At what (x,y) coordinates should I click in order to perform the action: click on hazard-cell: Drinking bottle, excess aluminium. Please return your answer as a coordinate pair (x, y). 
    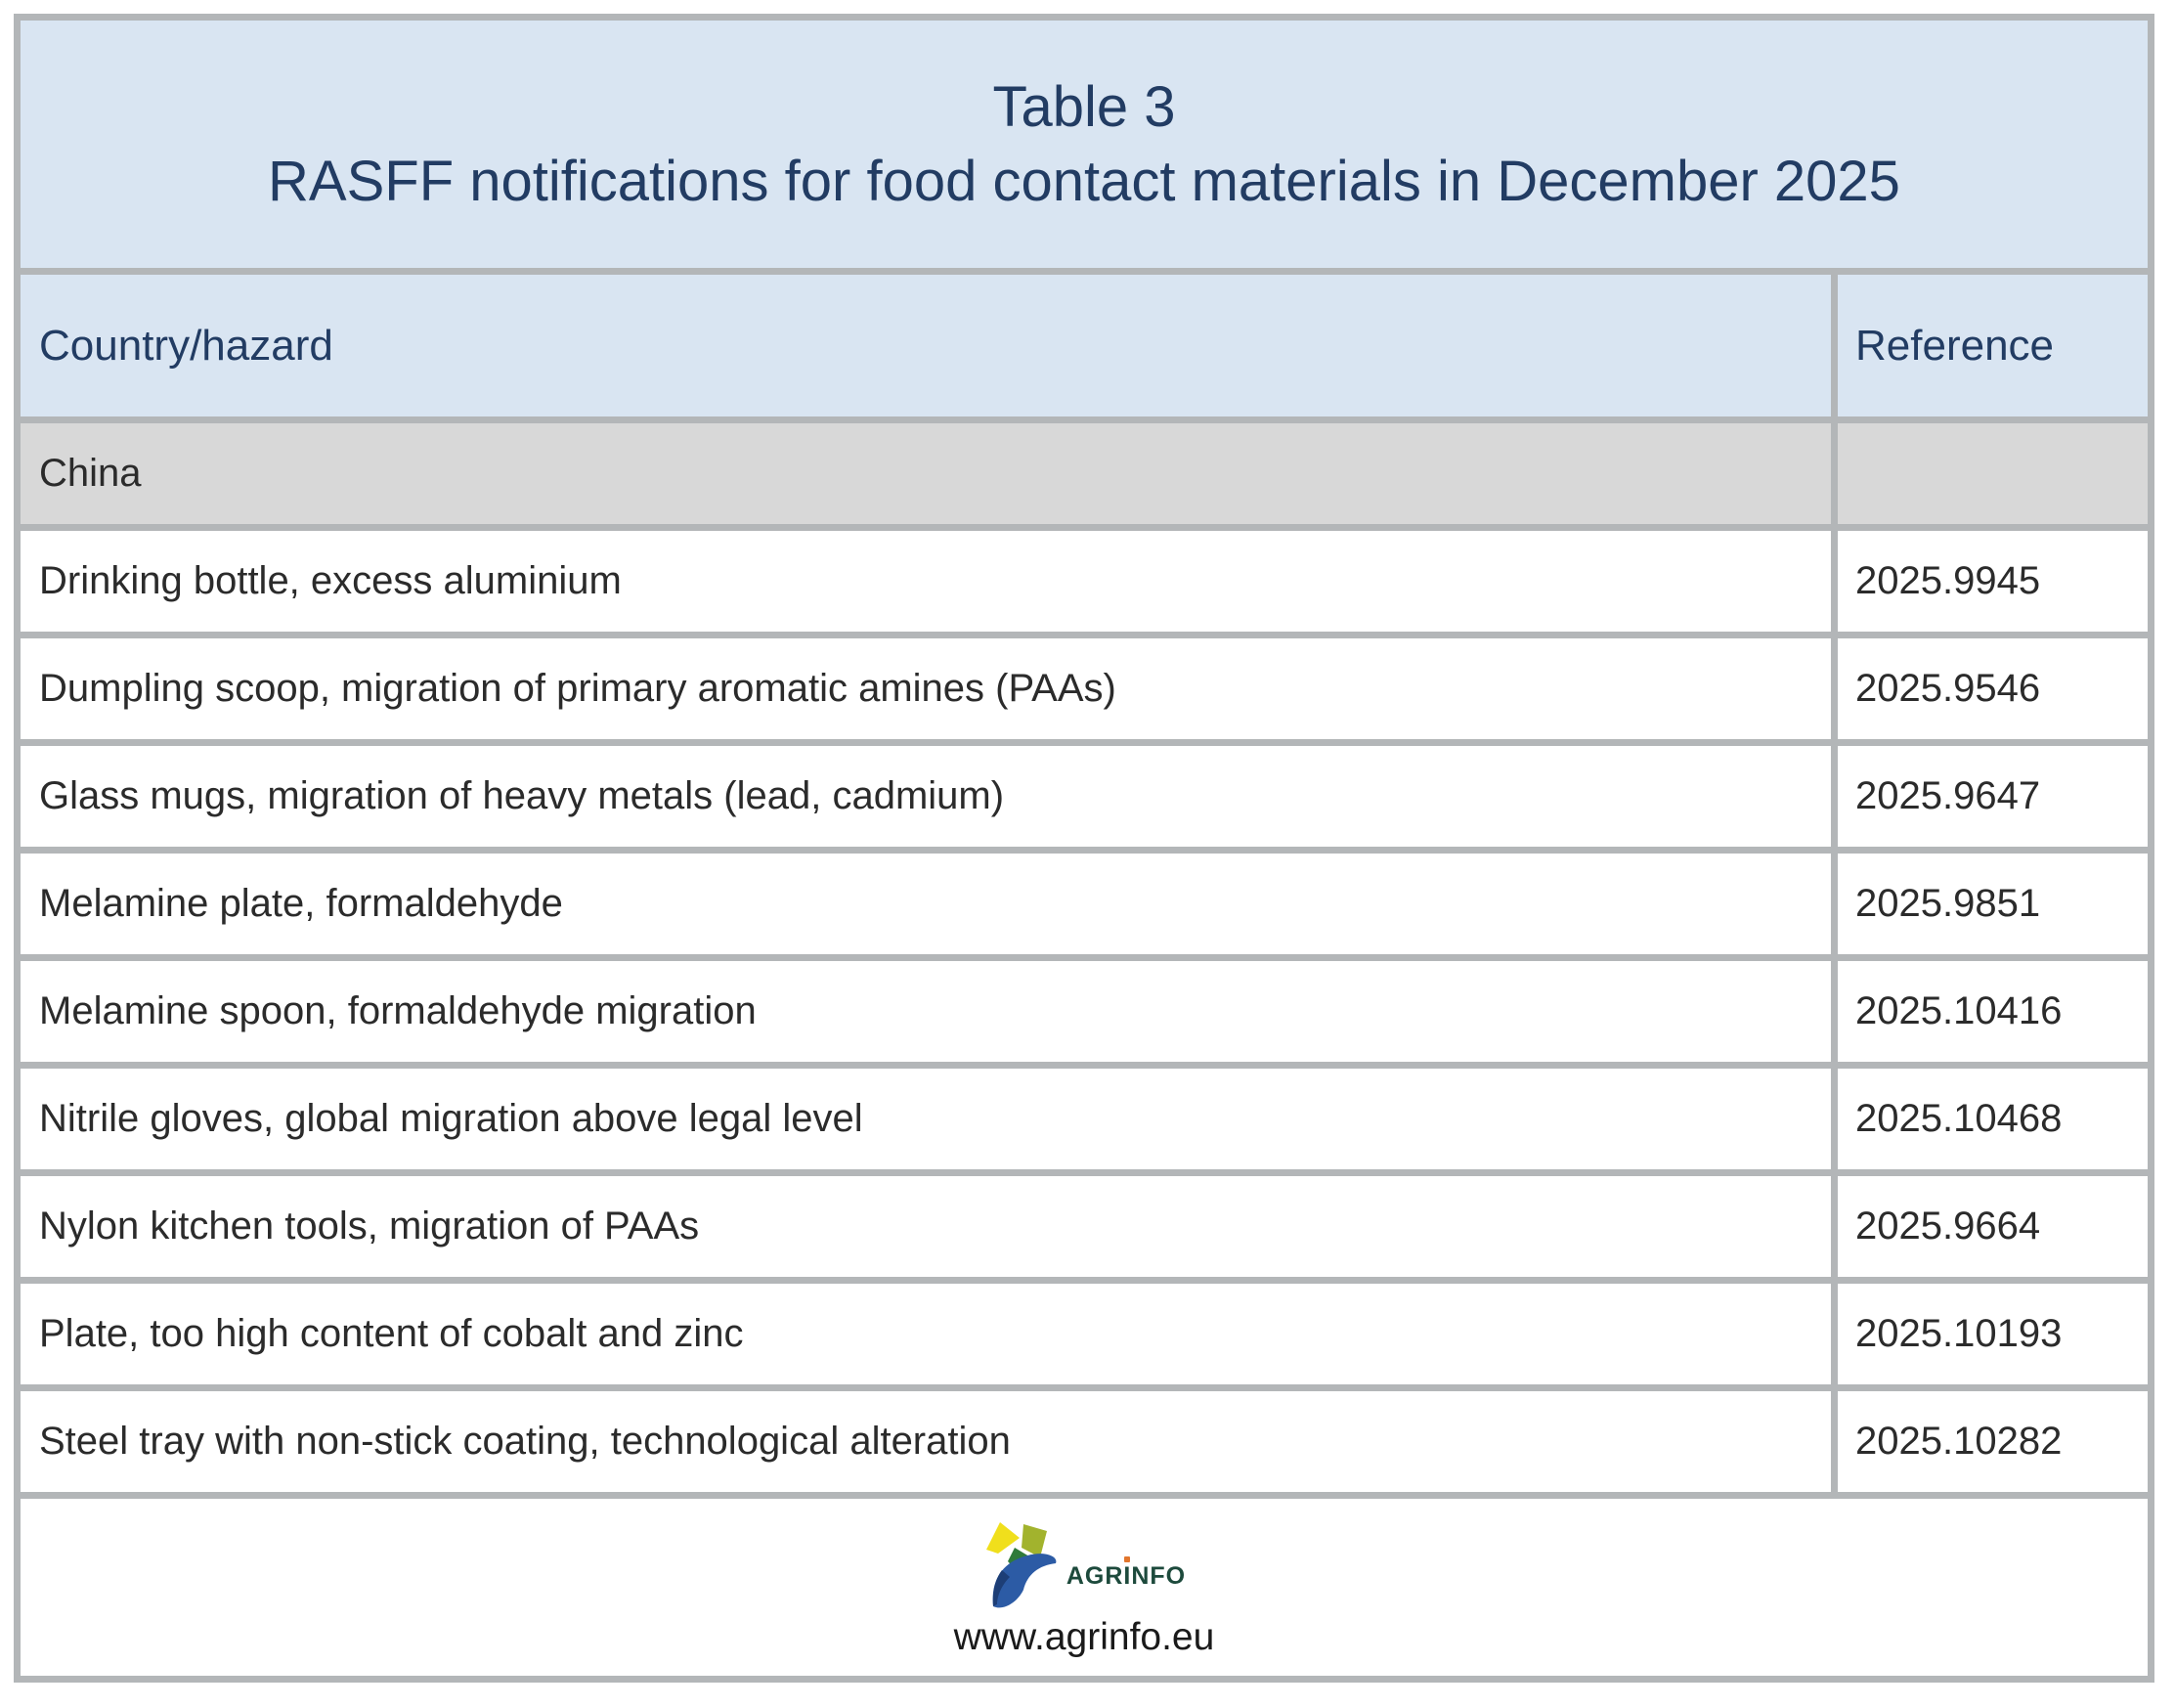
    Looking at the image, I should click on (926, 581).